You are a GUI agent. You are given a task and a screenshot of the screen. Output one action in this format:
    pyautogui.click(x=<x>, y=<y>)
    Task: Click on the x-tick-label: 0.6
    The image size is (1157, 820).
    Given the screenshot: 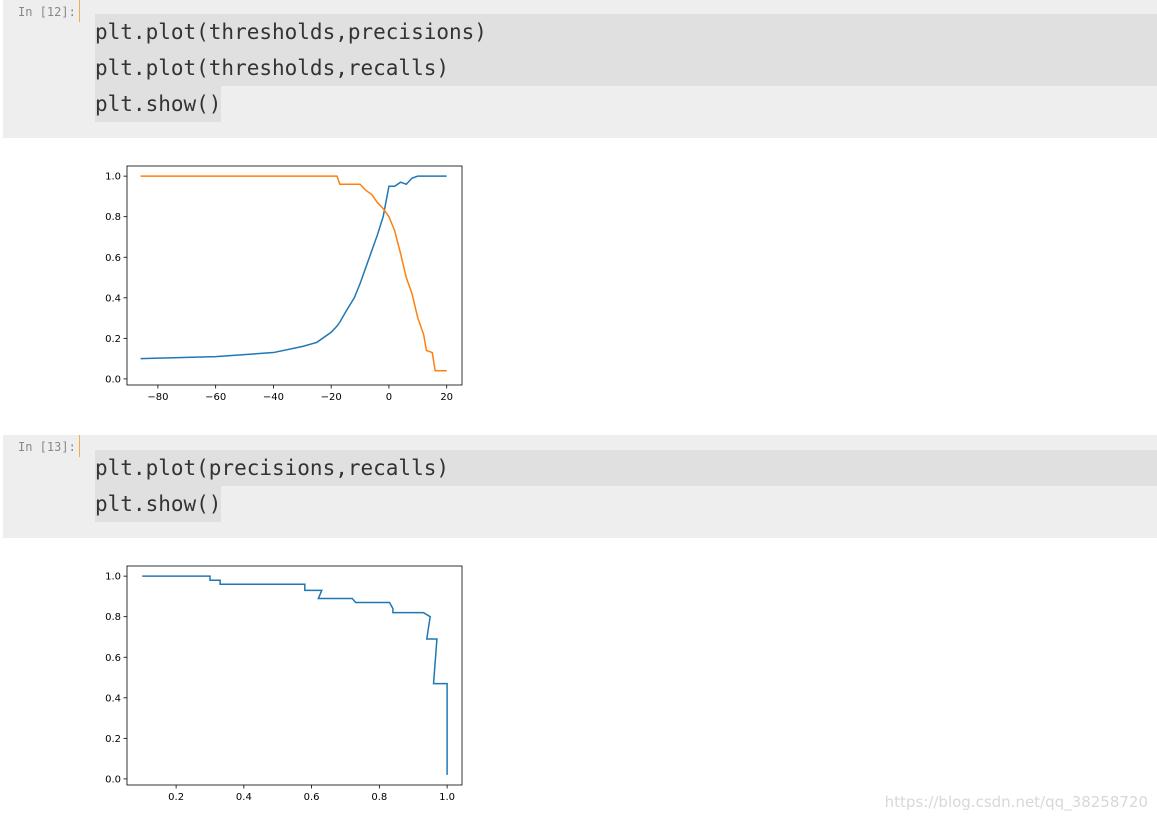 What is the action you would take?
    pyautogui.click(x=312, y=797)
    